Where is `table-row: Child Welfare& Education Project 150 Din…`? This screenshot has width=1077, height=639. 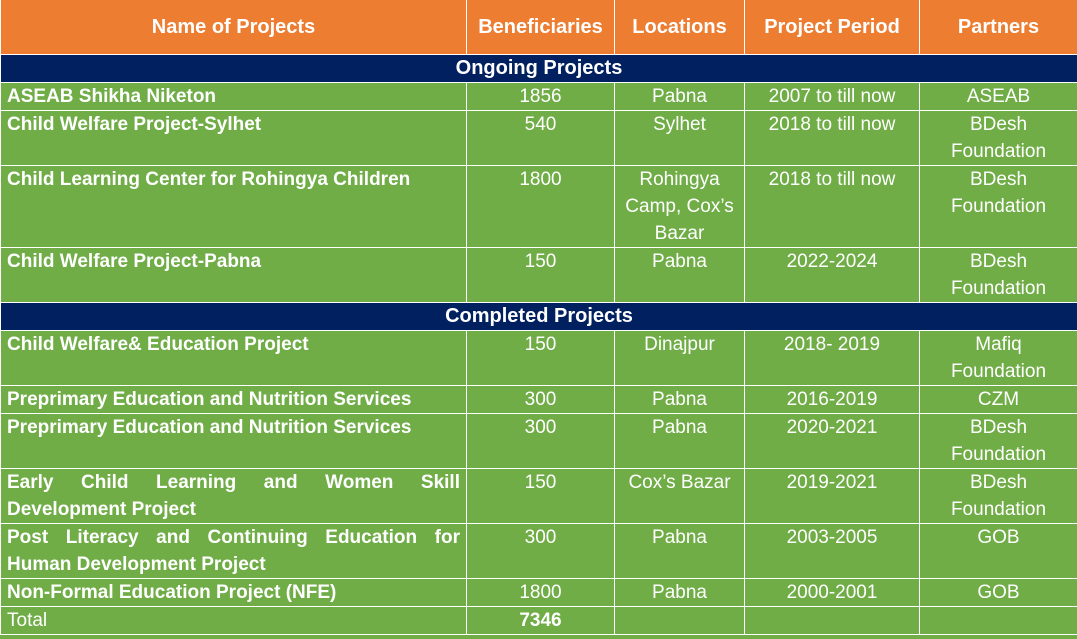
table-row: Child Welfare& Education Project 150 Din… is located at coordinates (538, 358).